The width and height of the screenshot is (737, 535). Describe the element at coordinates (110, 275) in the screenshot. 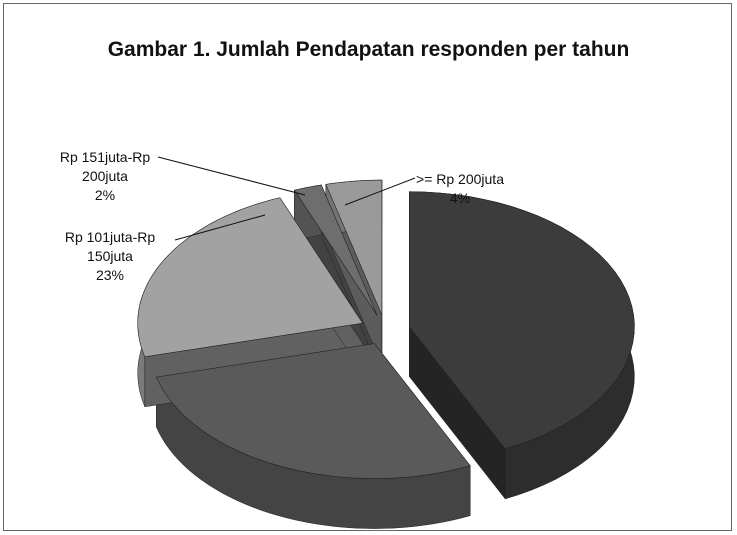

I see `data-label-value: 23%` at that location.